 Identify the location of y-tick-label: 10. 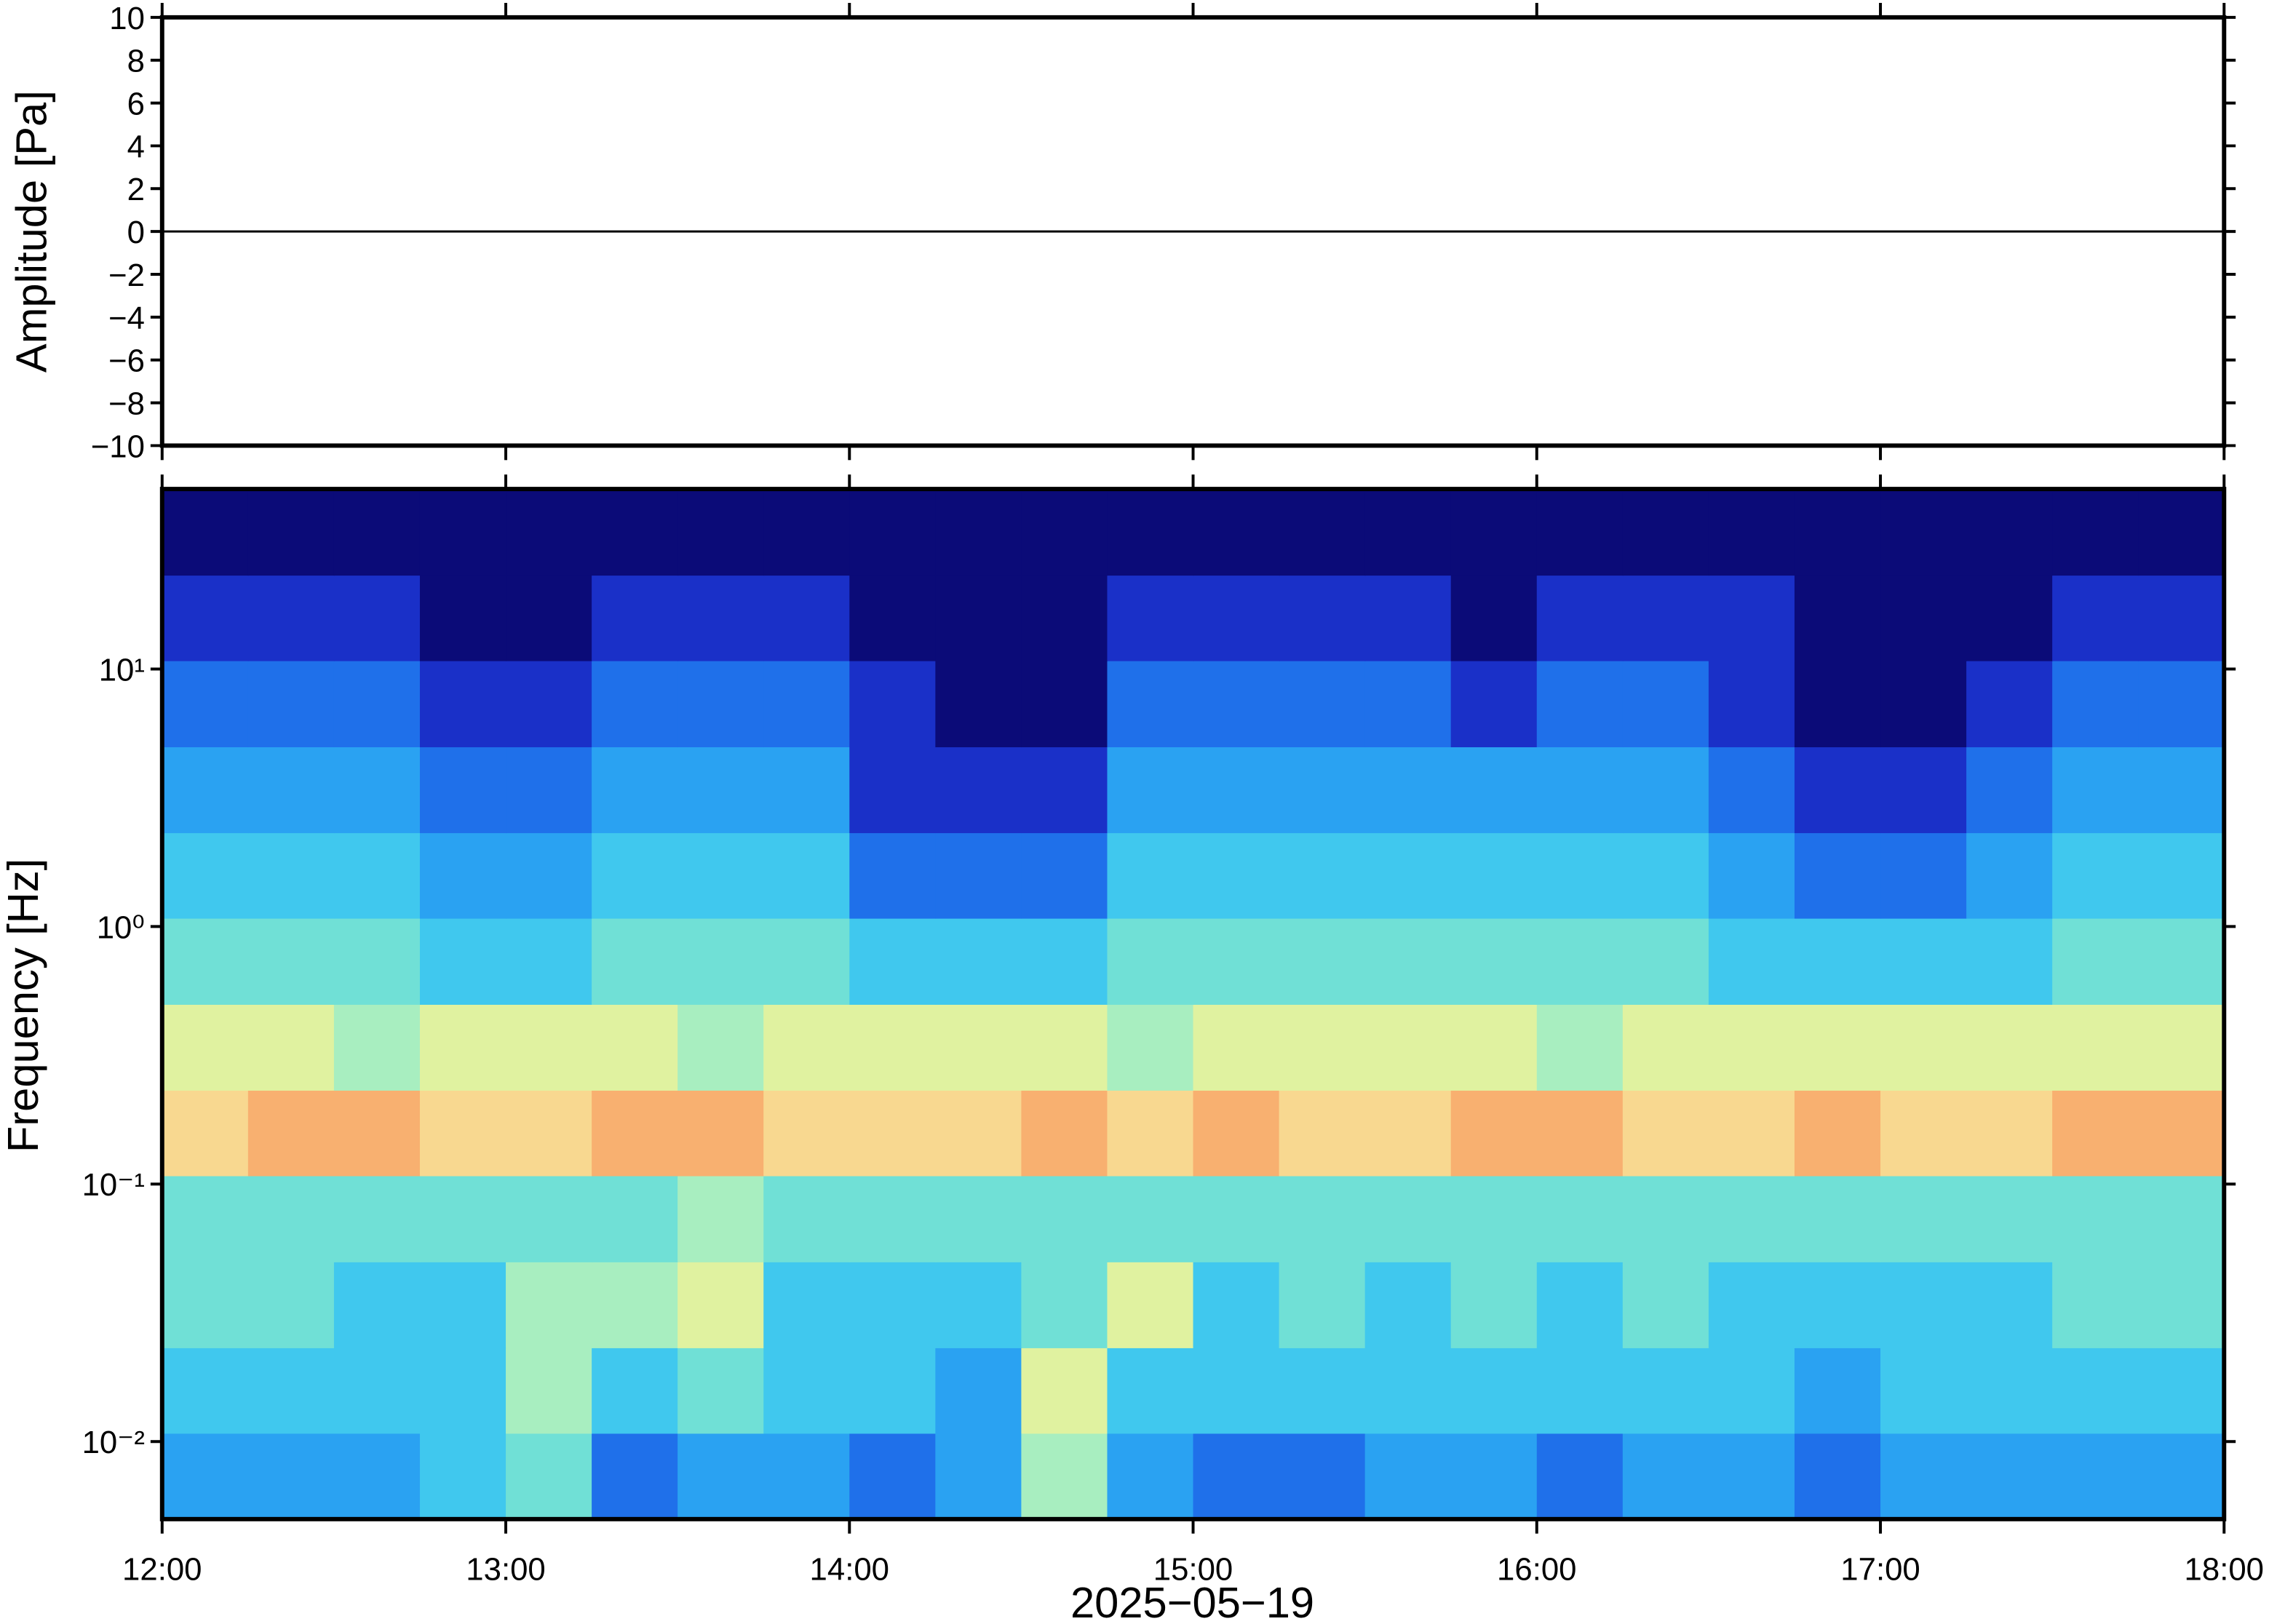
(127, 18).